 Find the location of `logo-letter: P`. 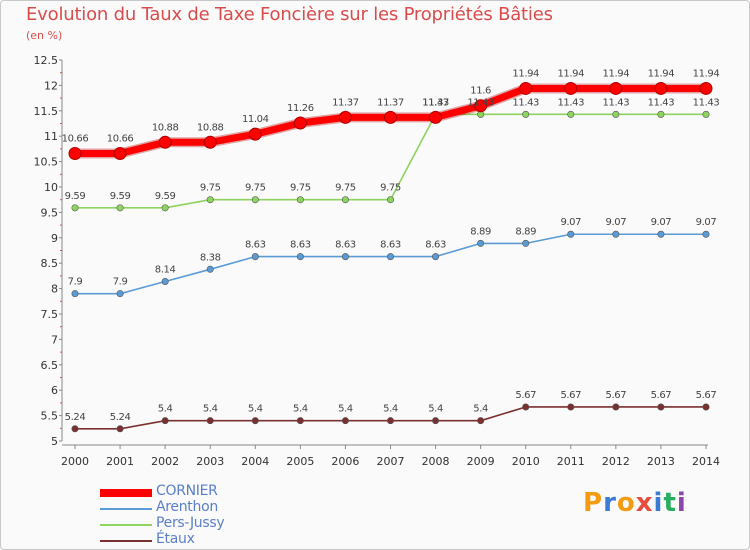

logo-letter: P is located at coordinates (593, 503).